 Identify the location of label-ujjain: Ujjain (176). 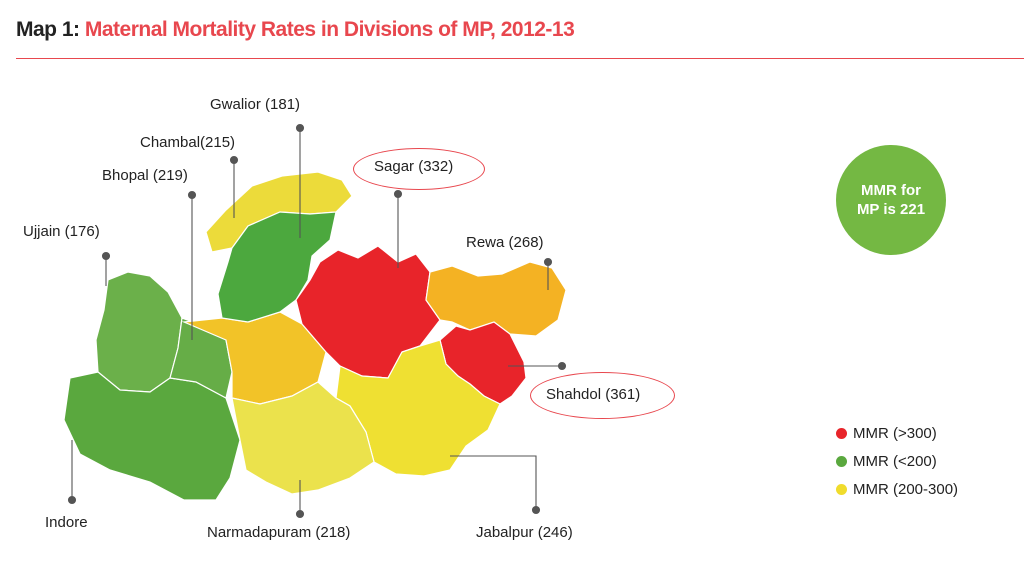
(61, 231).